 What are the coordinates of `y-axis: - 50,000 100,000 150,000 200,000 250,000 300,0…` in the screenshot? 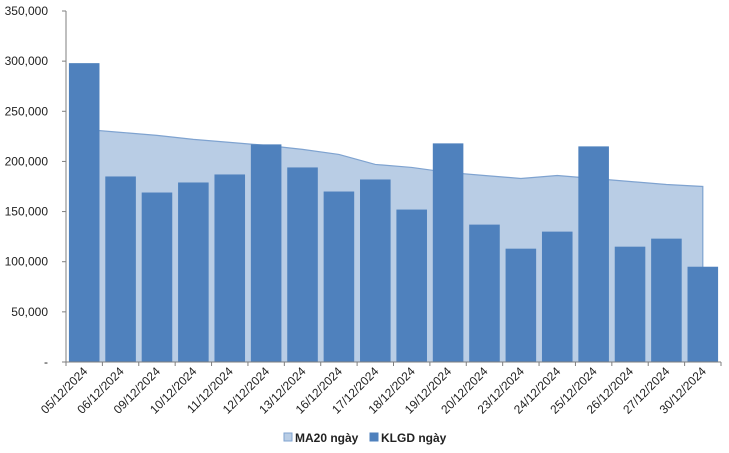 It's located at (36, 186).